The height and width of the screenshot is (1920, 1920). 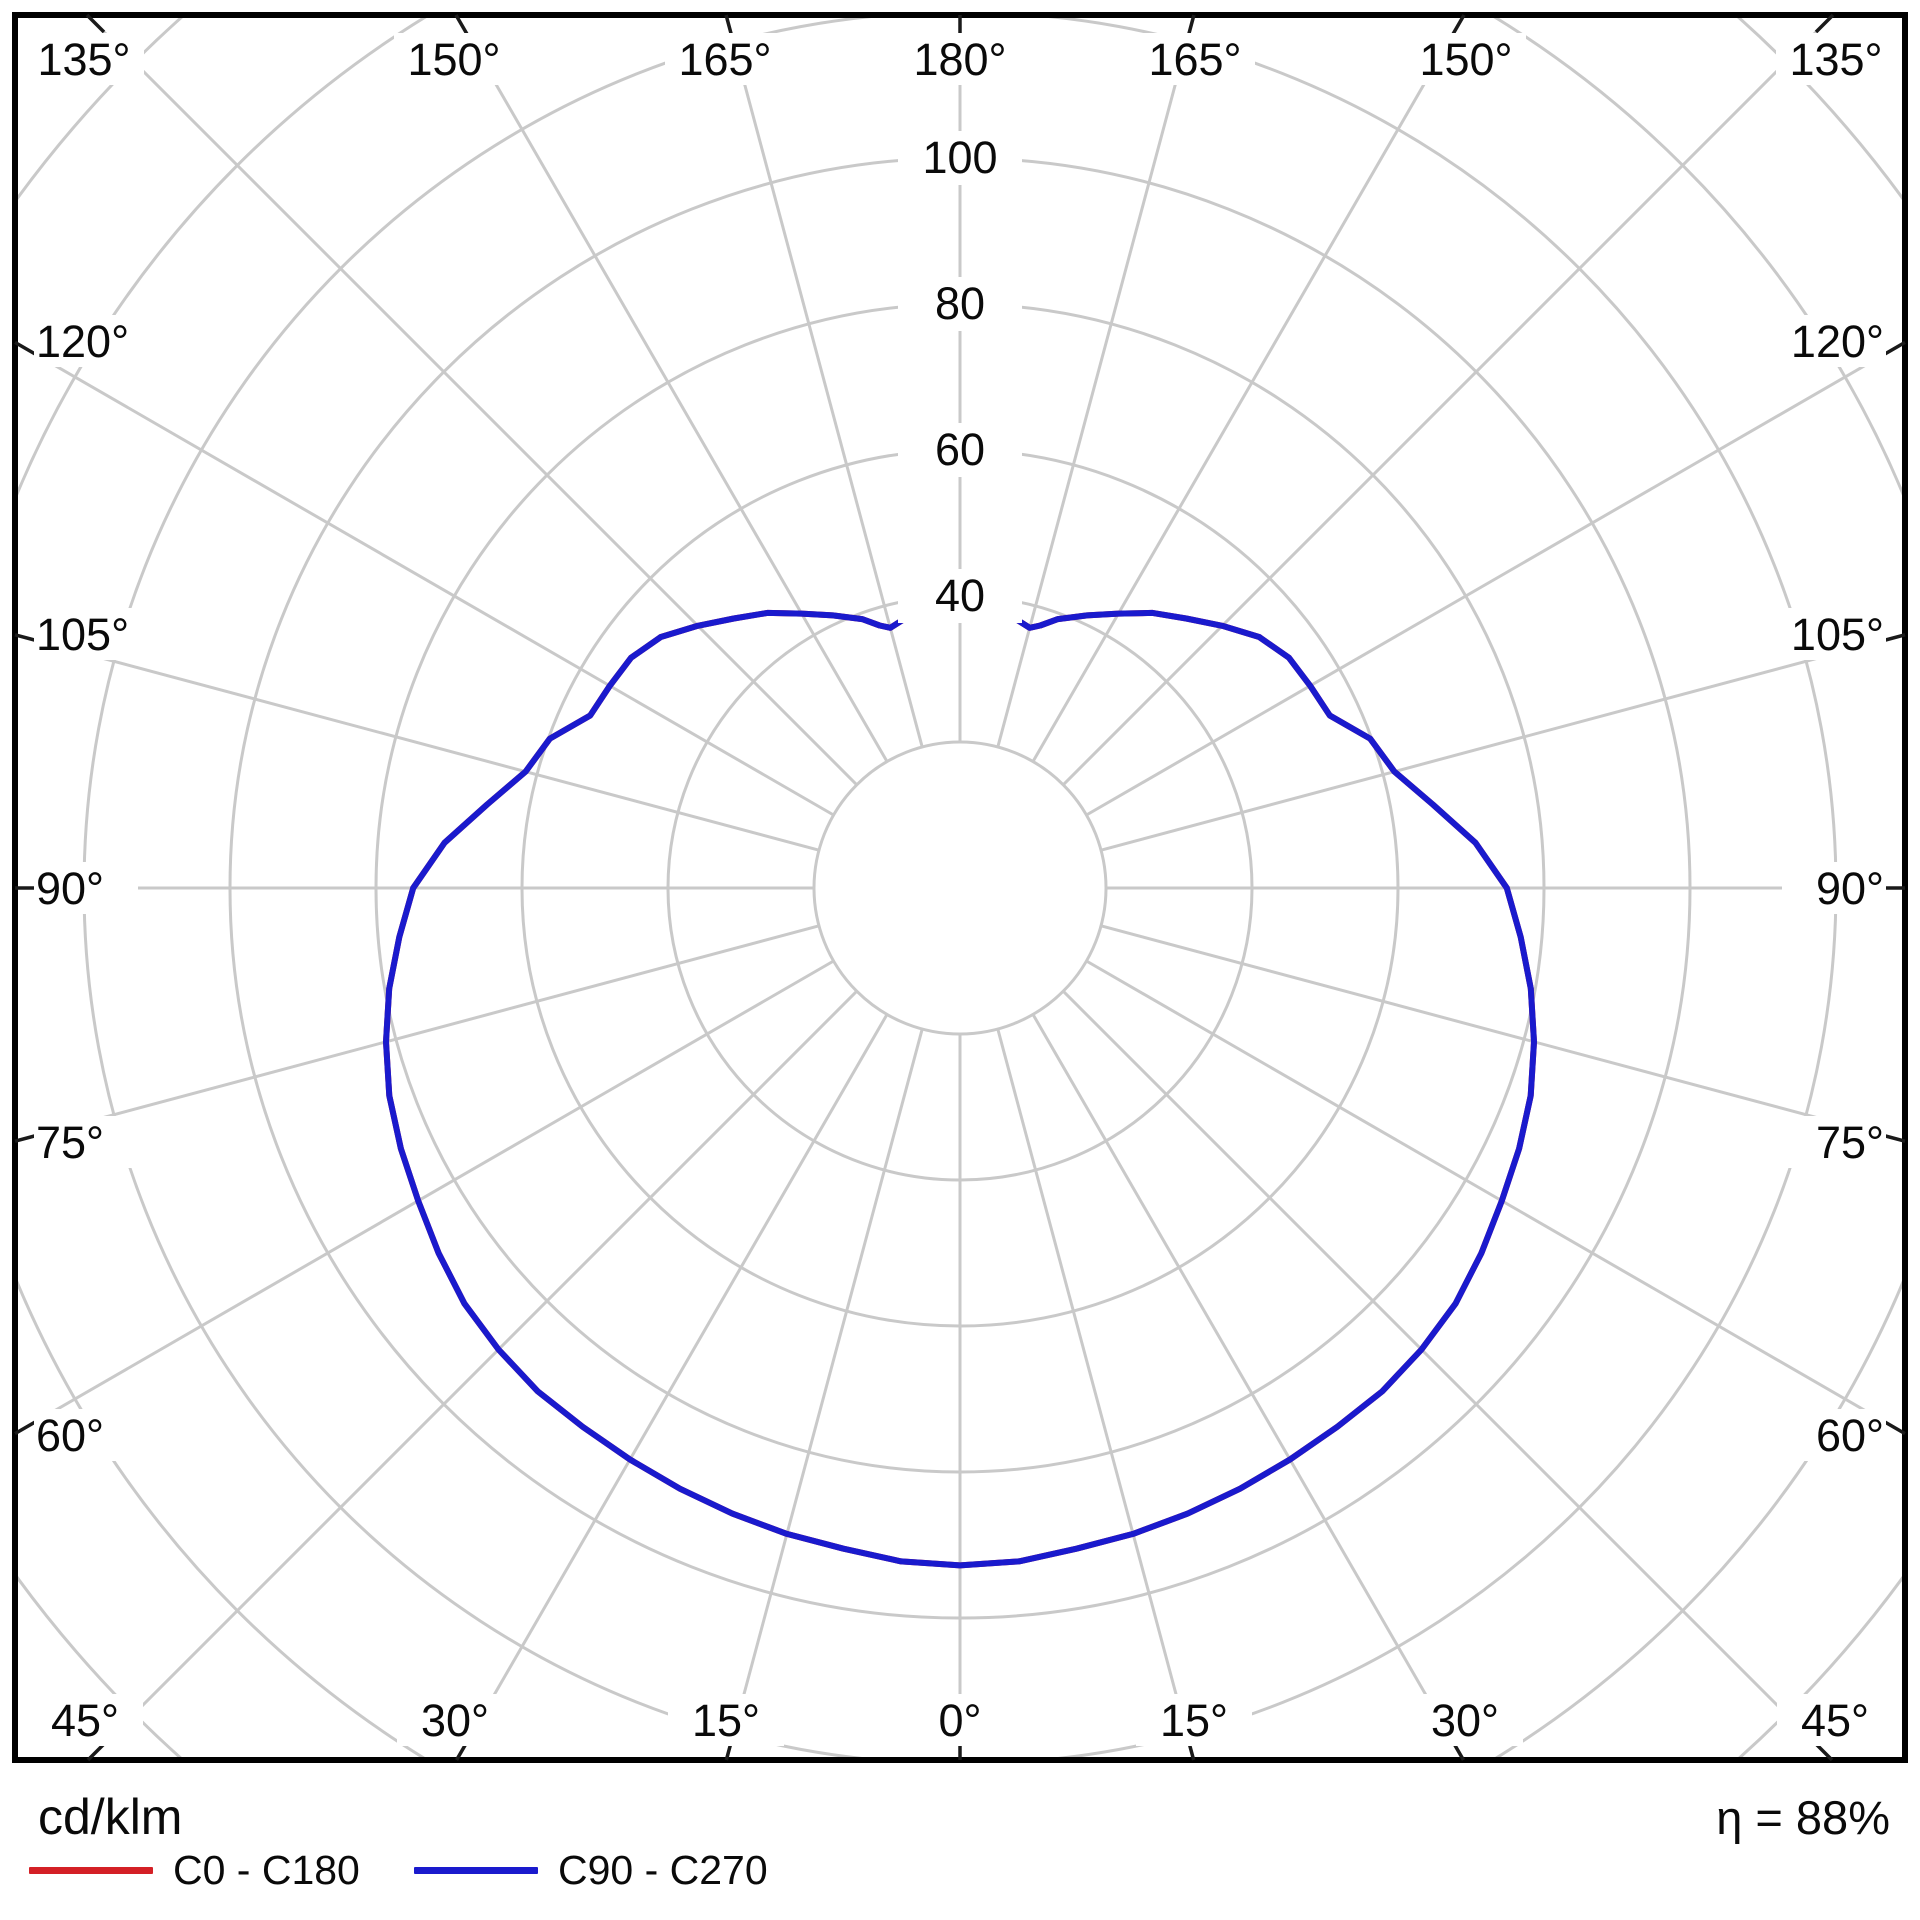 What do you see at coordinates (82, 634) in the screenshot?
I see `angle-label-left-105: 105°` at bounding box center [82, 634].